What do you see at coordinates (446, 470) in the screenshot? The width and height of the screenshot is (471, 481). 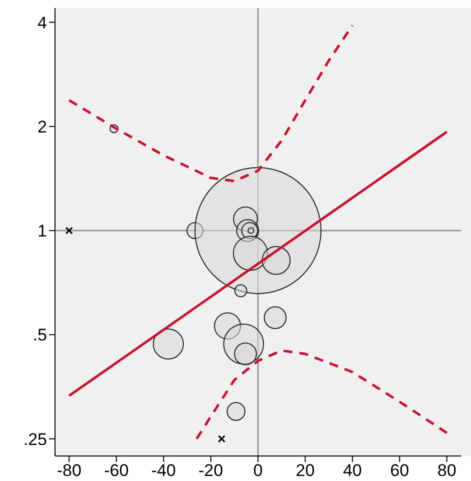 I see `x-tick-label: 80` at bounding box center [446, 470].